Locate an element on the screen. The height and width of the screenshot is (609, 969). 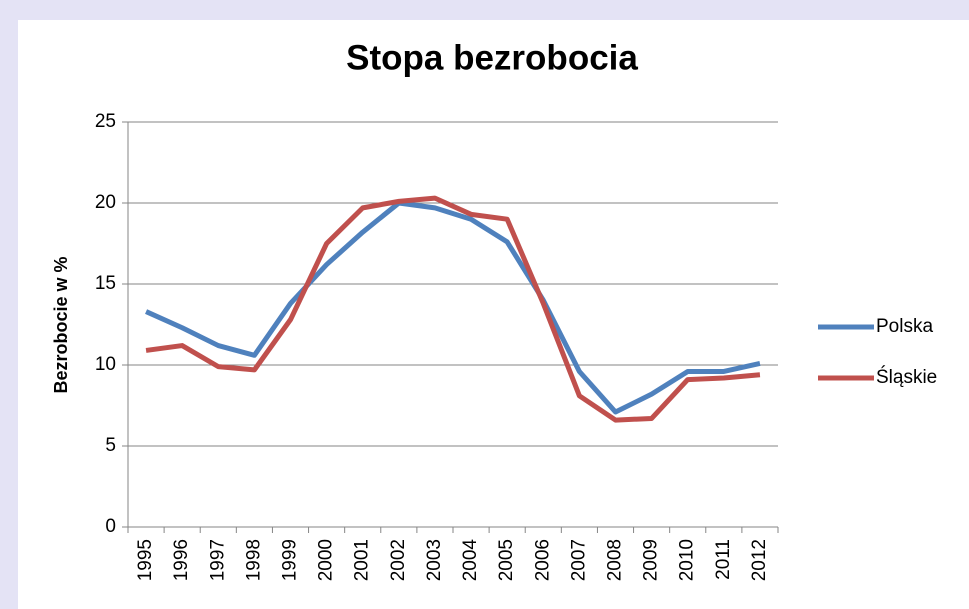
y-tick-label: 20 is located at coordinates (105, 202).